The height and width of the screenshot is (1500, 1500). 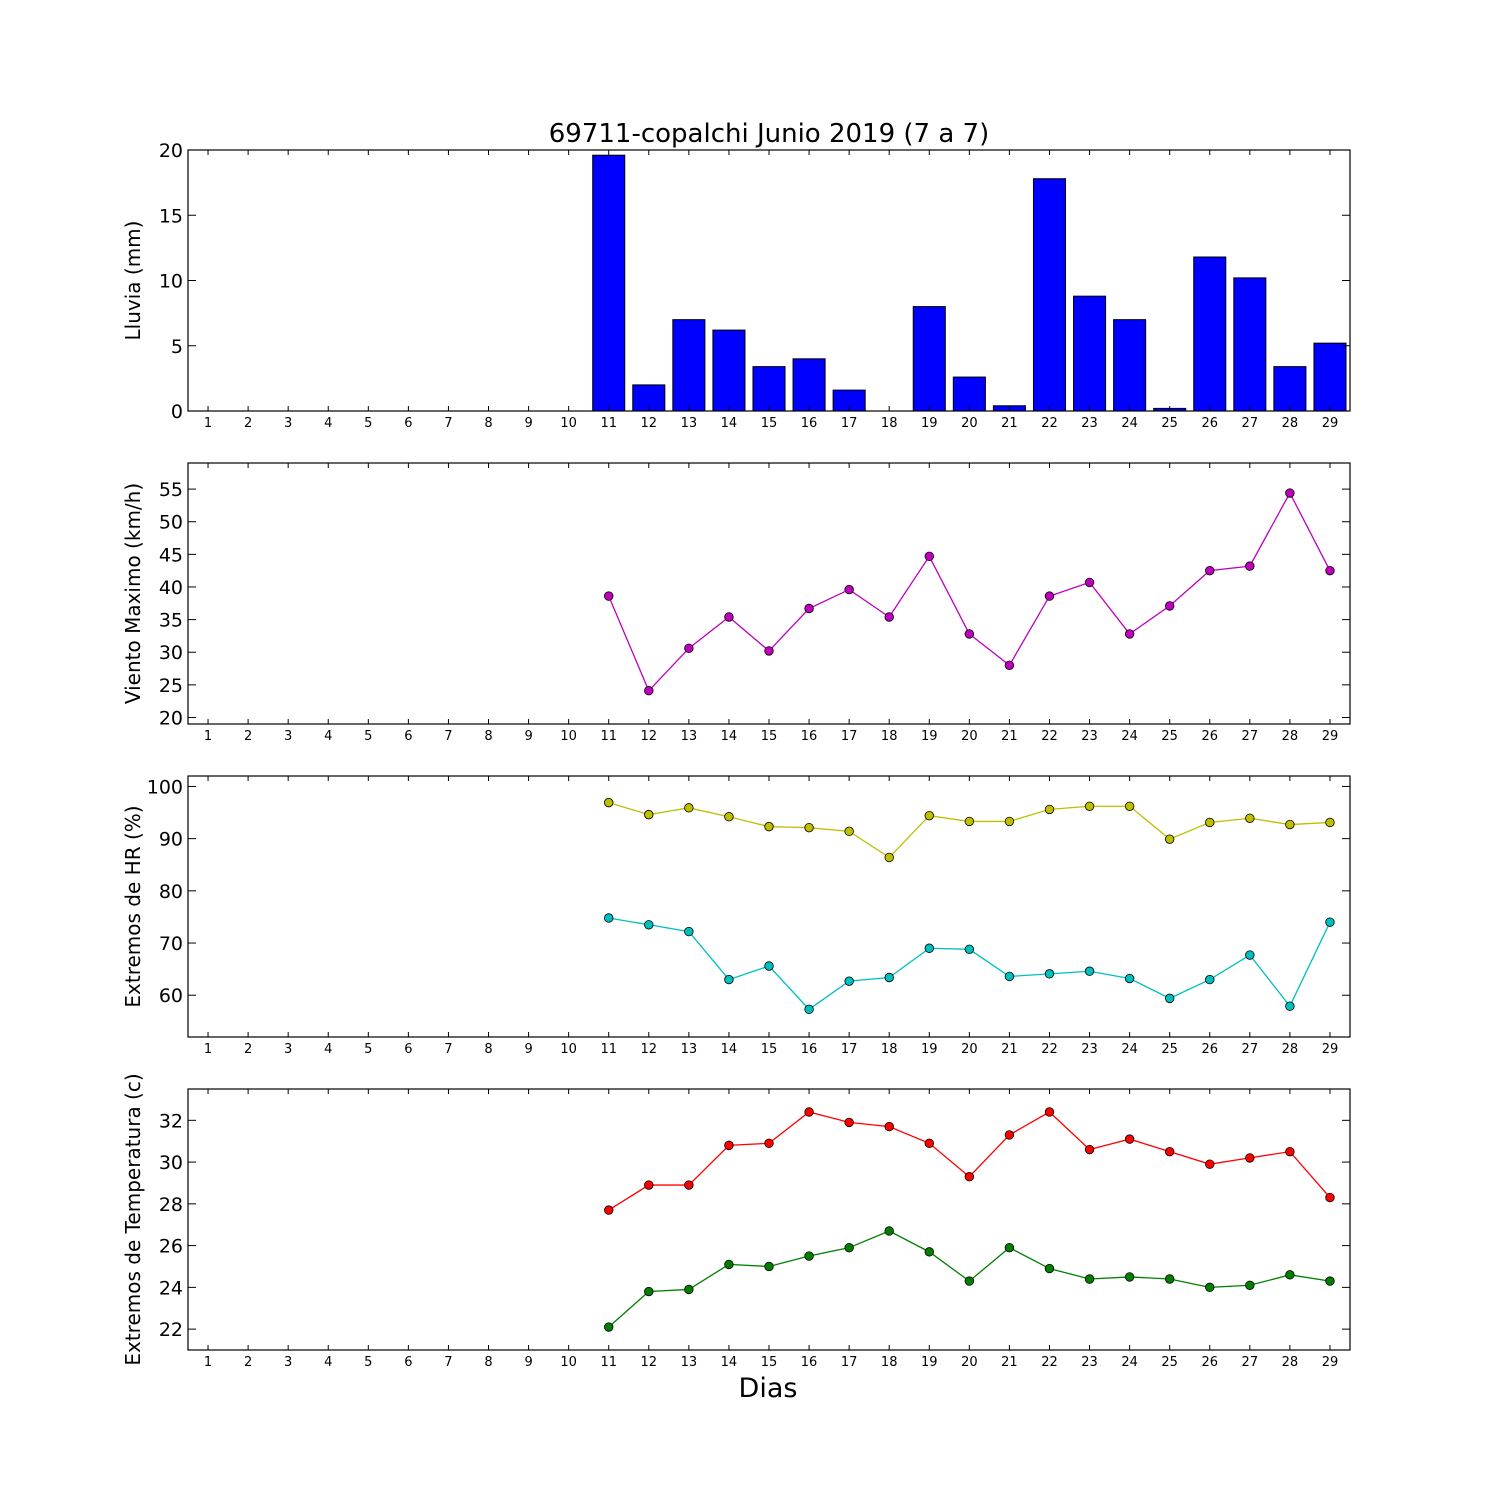 I want to click on y-tick-label: 45, so click(x=171, y=555).